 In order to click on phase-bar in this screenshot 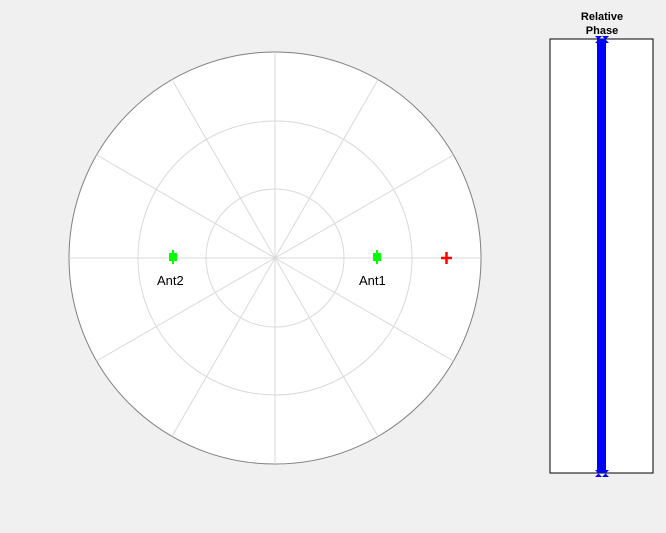, I will do `click(601, 256)`.